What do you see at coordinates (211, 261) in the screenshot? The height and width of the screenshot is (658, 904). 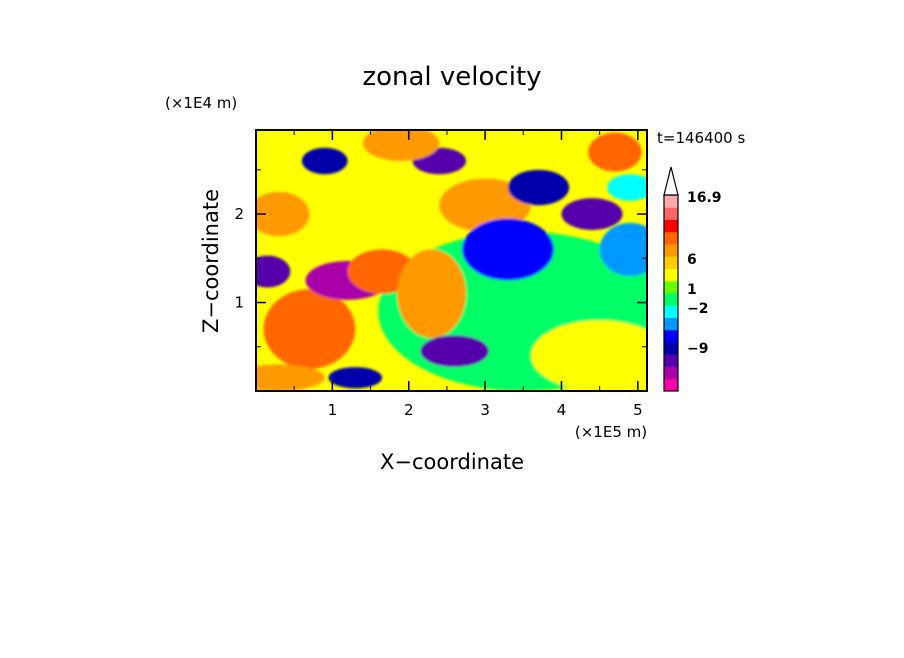 I see `y-axis-title: Z−coordinate` at bounding box center [211, 261].